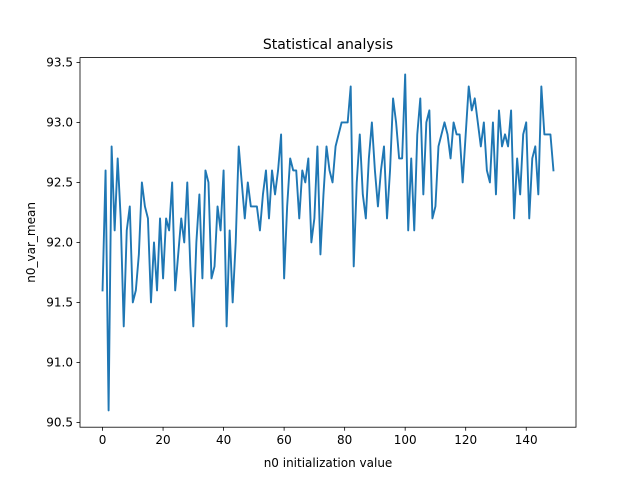 The width and height of the screenshot is (640, 484). What do you see at coordinates (162, 440) in the screenshot?
I see `x-tick-label: 20` at bounding box center [162, 440].